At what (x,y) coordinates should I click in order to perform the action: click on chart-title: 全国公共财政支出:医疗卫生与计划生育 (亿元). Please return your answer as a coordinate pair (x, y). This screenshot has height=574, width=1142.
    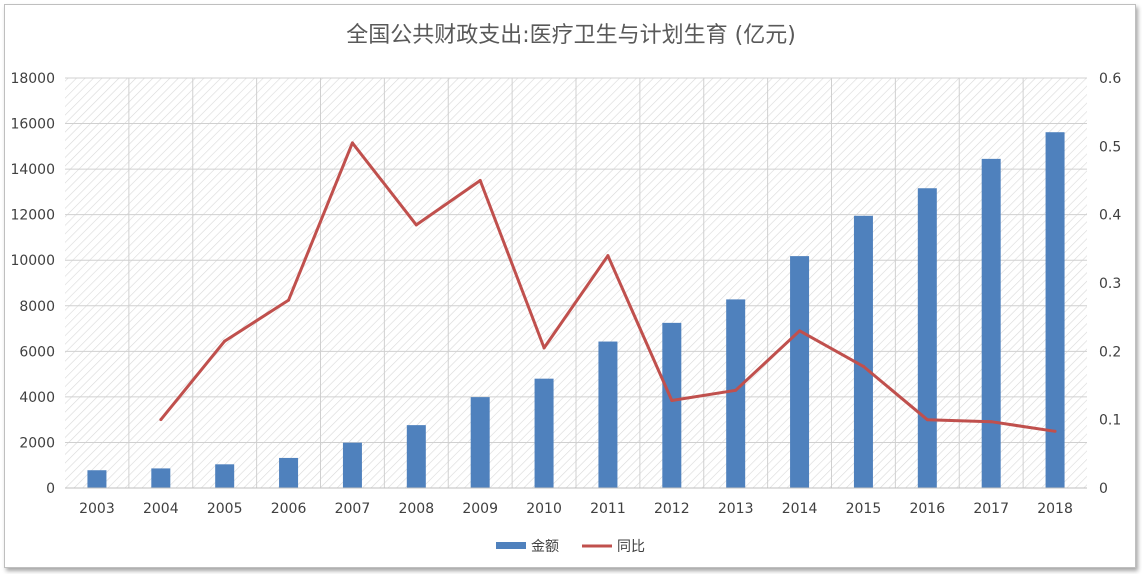
    Looking at the image, I should click on (571, 35).